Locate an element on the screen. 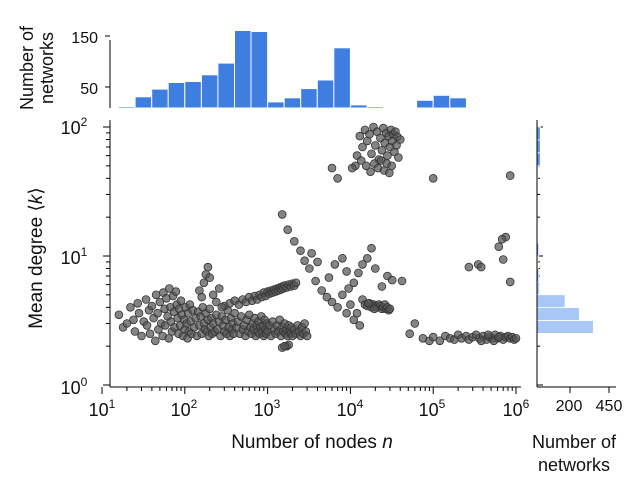 This screenshot has height=480, width=633. y-tick-label-1e2: 10² is located at coordinates (74, 126).